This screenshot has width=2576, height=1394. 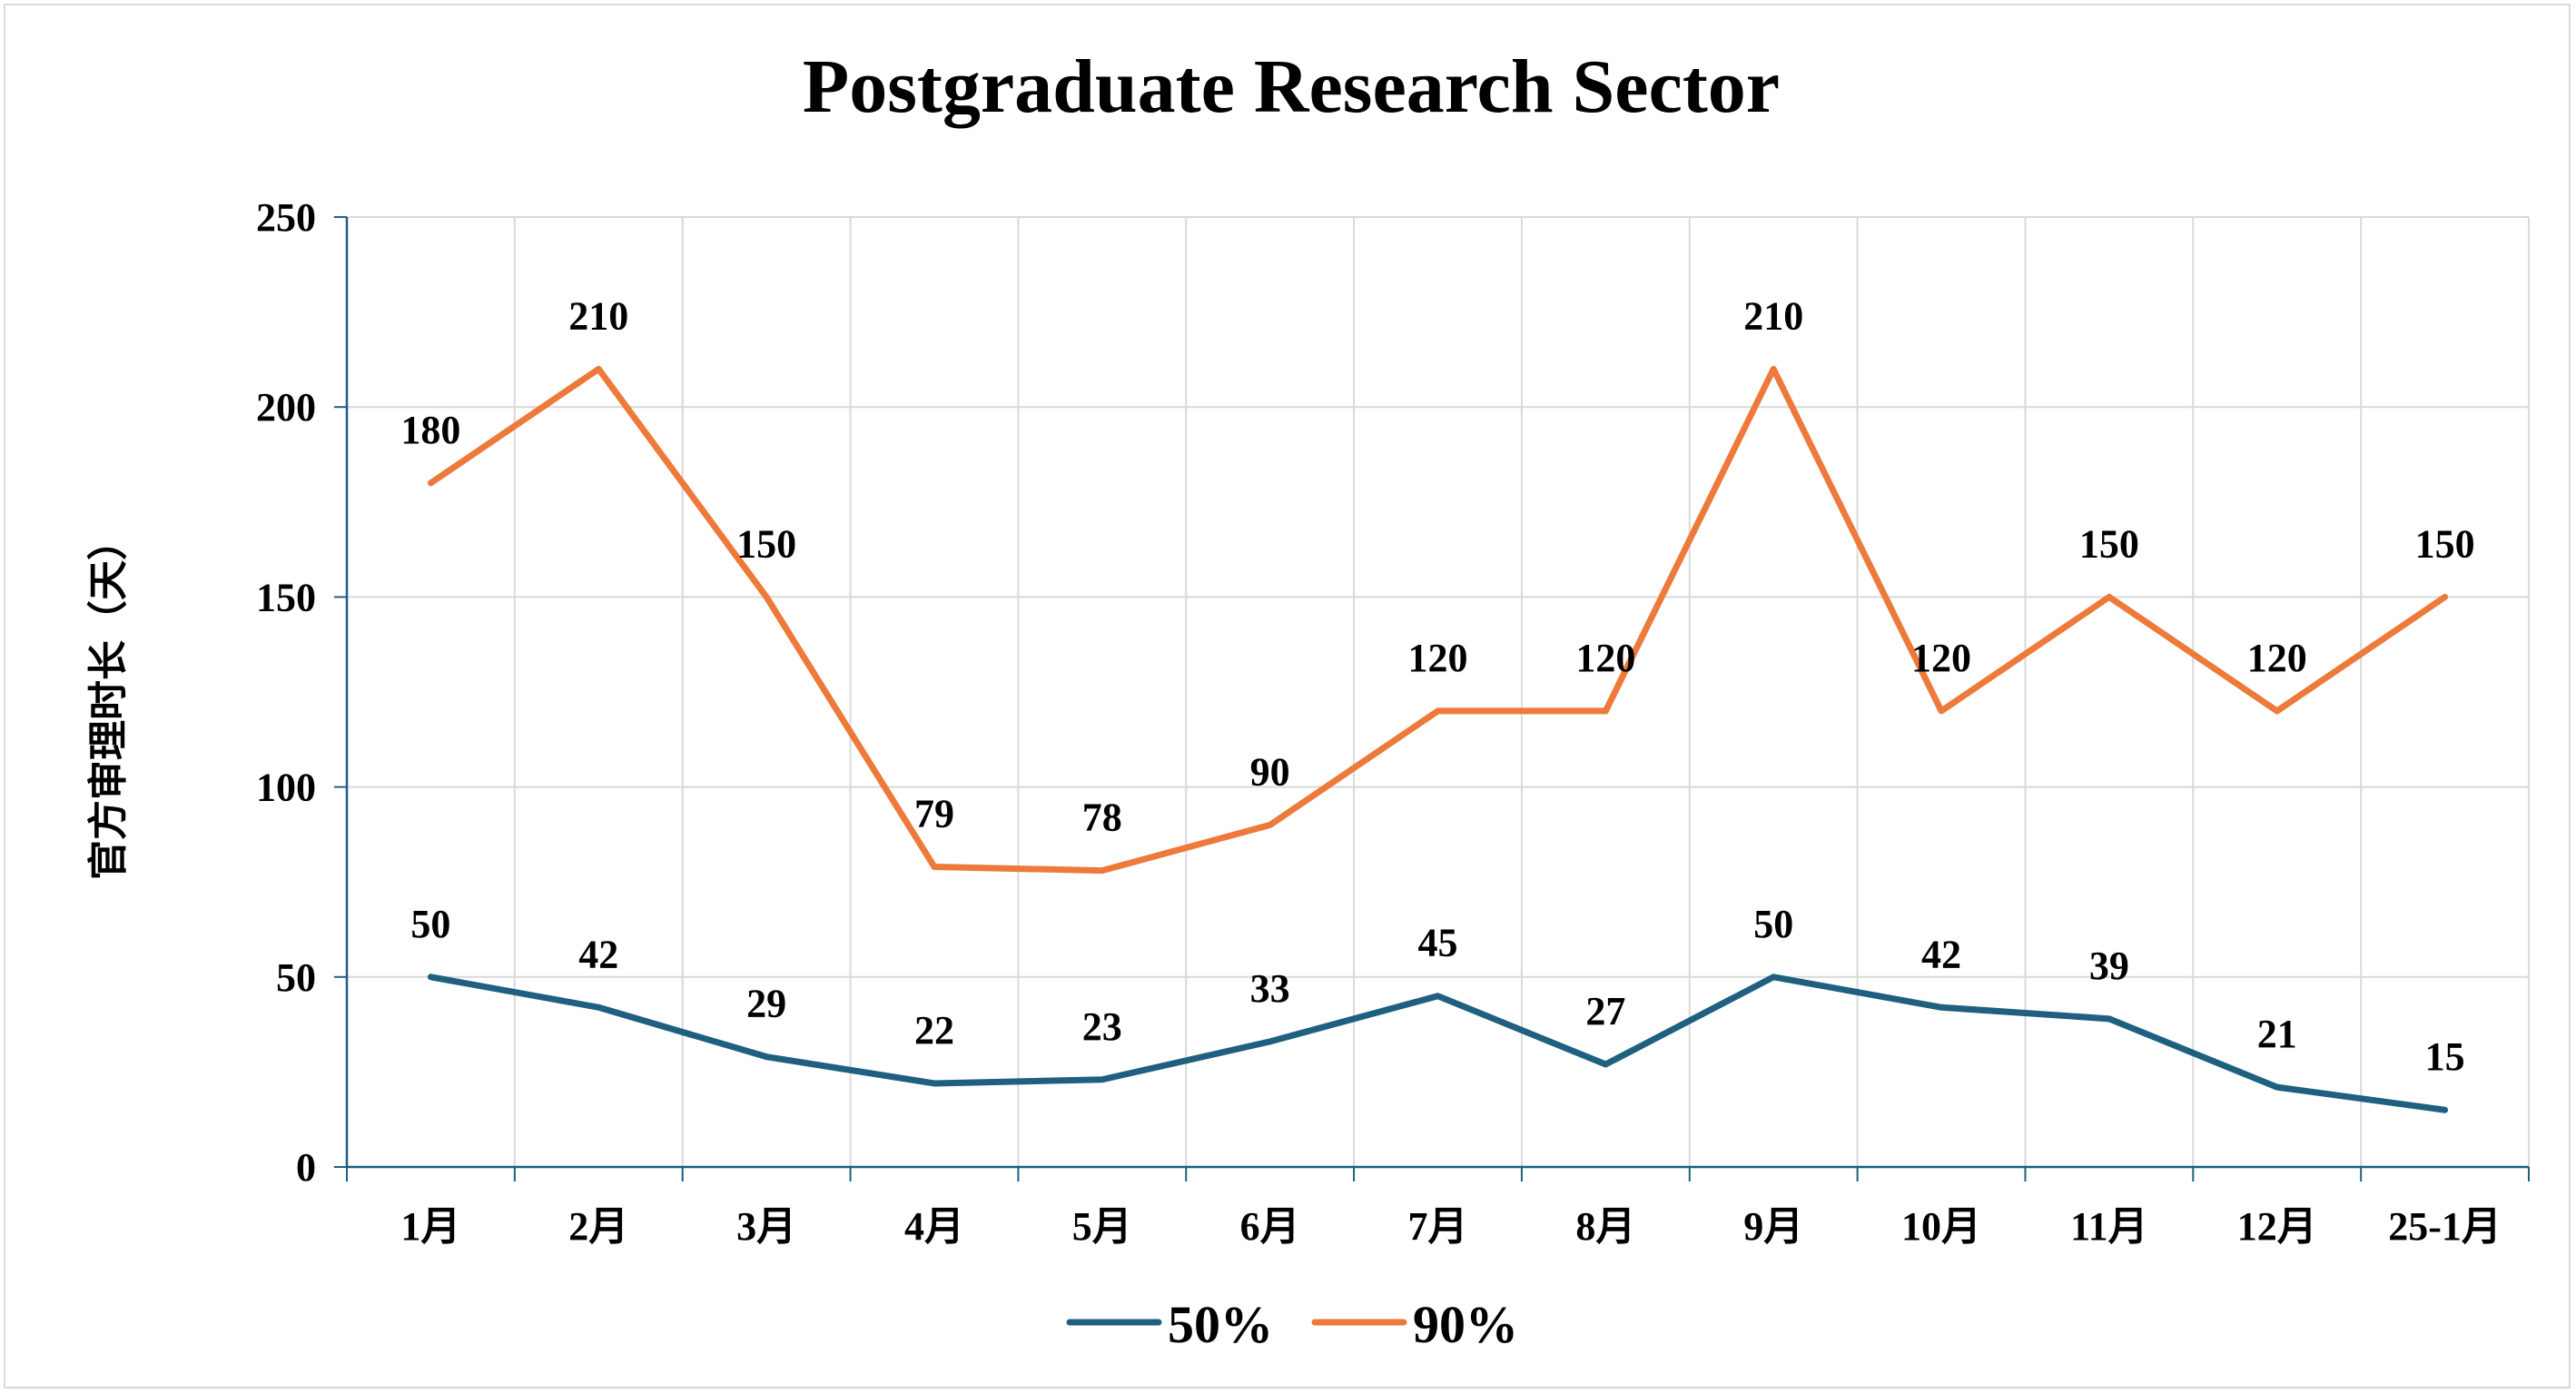 I want to click on y-tick-label: 200, so click(x=286, y=407).